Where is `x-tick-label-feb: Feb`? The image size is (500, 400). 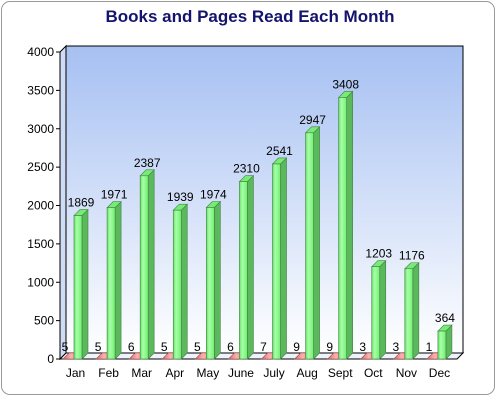
x-tick-label-feb: Feb is located at coordinates (108, 373).